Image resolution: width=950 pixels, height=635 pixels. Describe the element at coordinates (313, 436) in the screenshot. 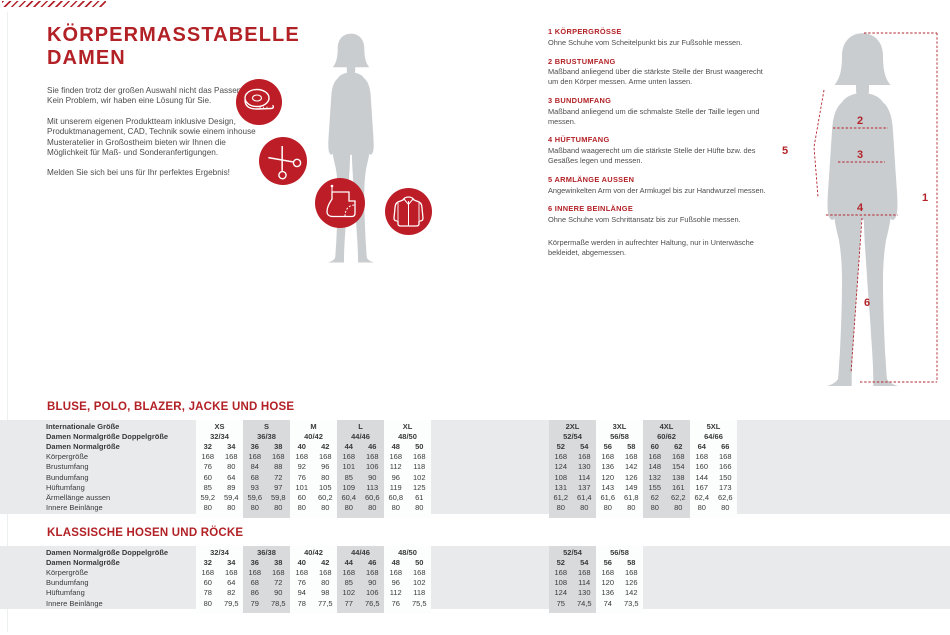

I see `table-cell: 40/42` at that location.